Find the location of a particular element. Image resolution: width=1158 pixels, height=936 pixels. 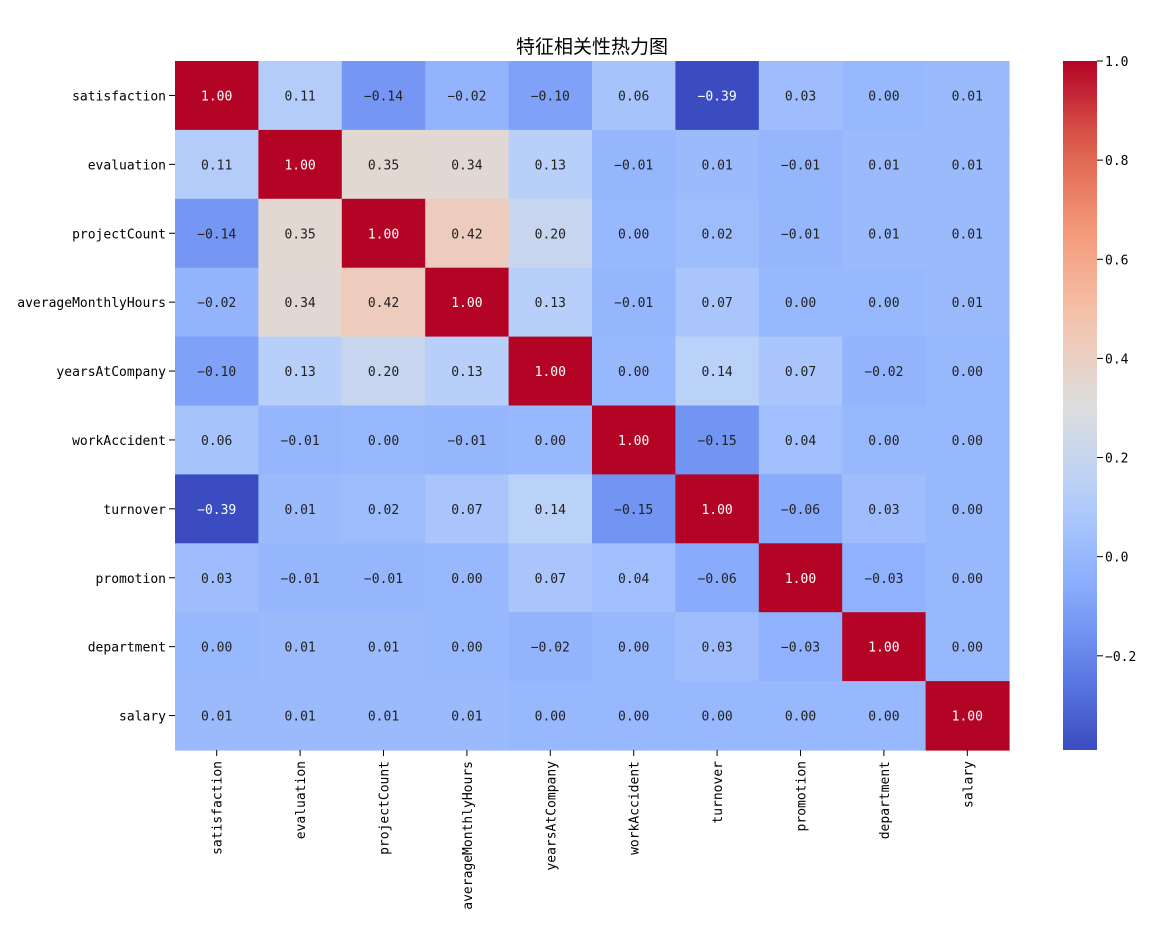

colorbar-tick-label: 0.2 is located at coordinates (1116, 459).